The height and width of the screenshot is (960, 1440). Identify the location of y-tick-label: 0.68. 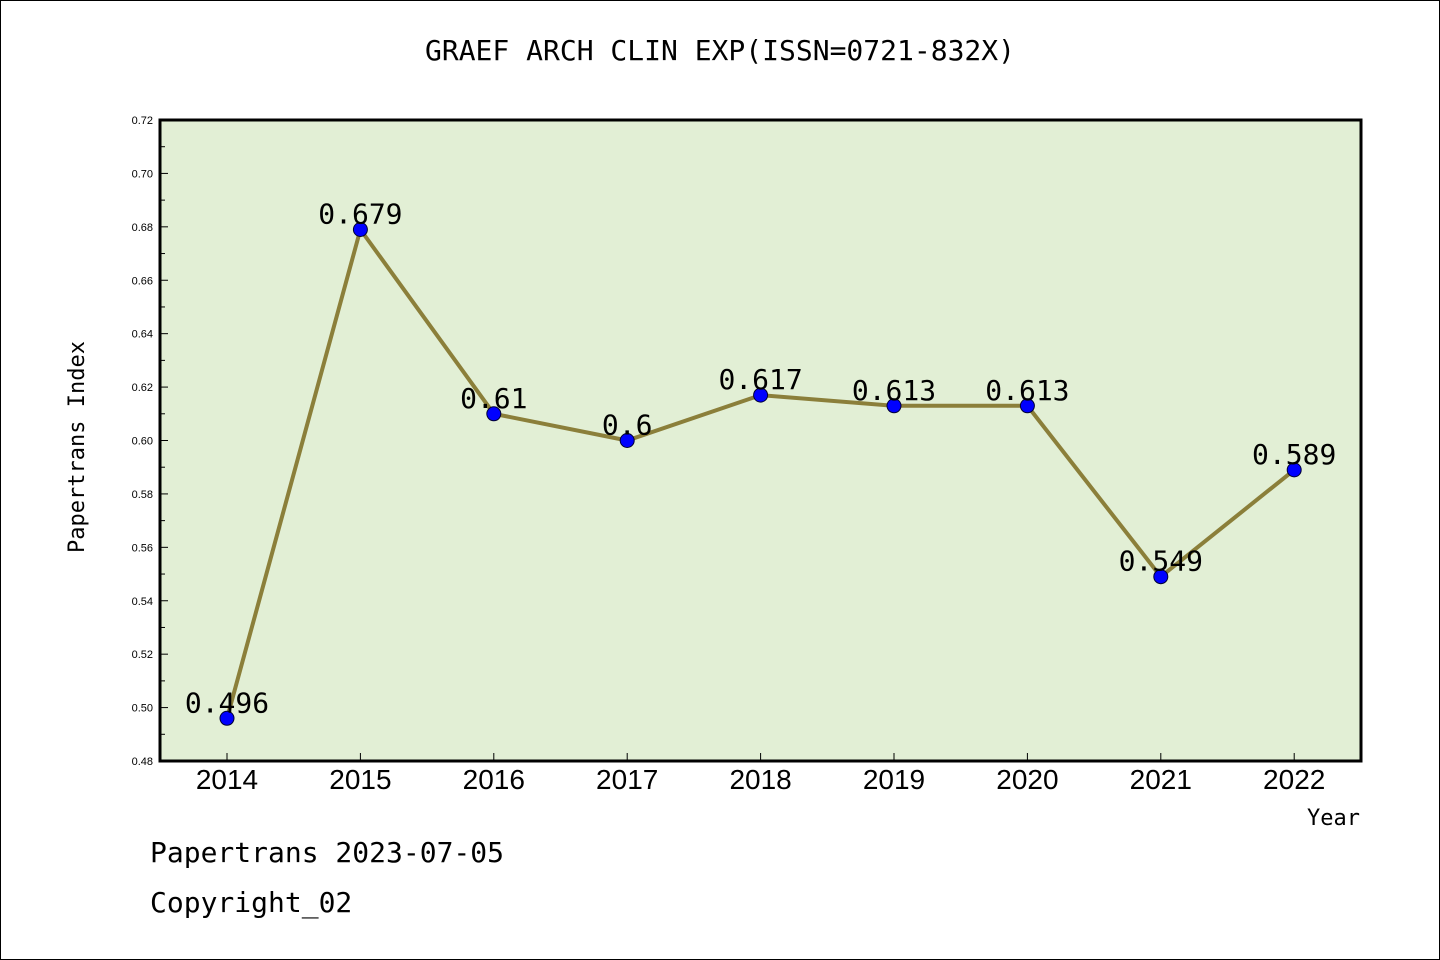
(142, 228).